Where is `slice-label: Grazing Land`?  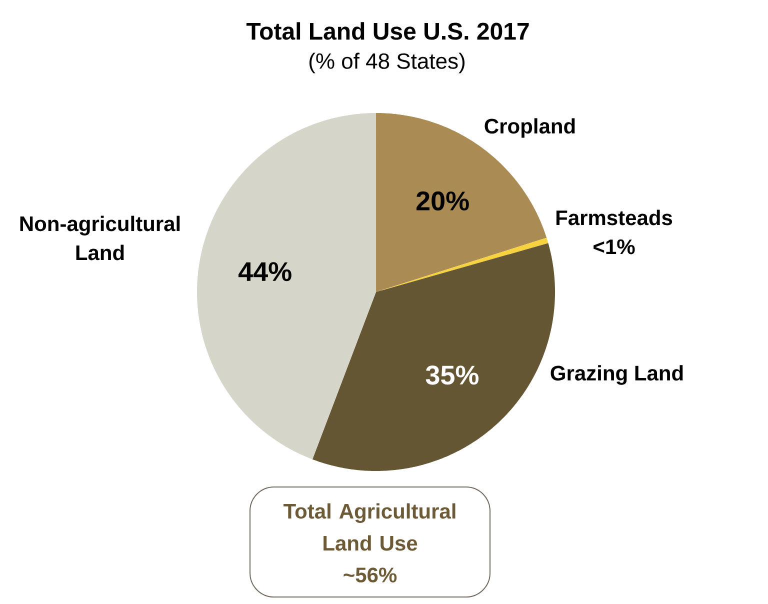 slice-label: Grazing Land is located at coordinates (616, 375).